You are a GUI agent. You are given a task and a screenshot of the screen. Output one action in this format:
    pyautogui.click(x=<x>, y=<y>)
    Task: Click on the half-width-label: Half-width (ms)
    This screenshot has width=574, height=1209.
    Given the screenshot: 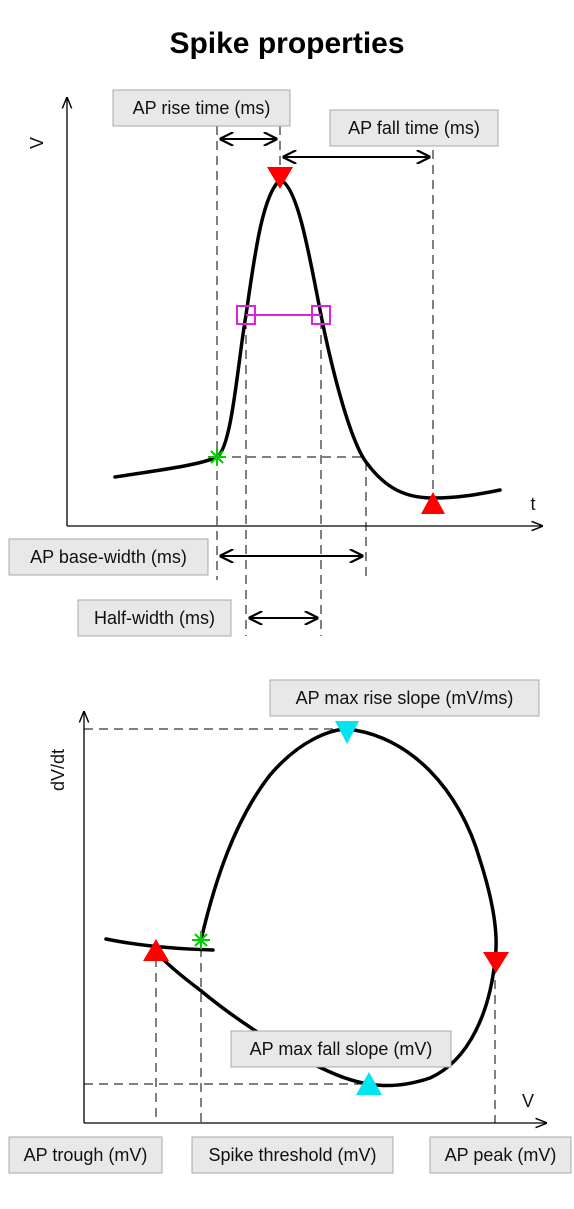 What is the action you would take?
    pyautogui.click(x=154, y=618)
    